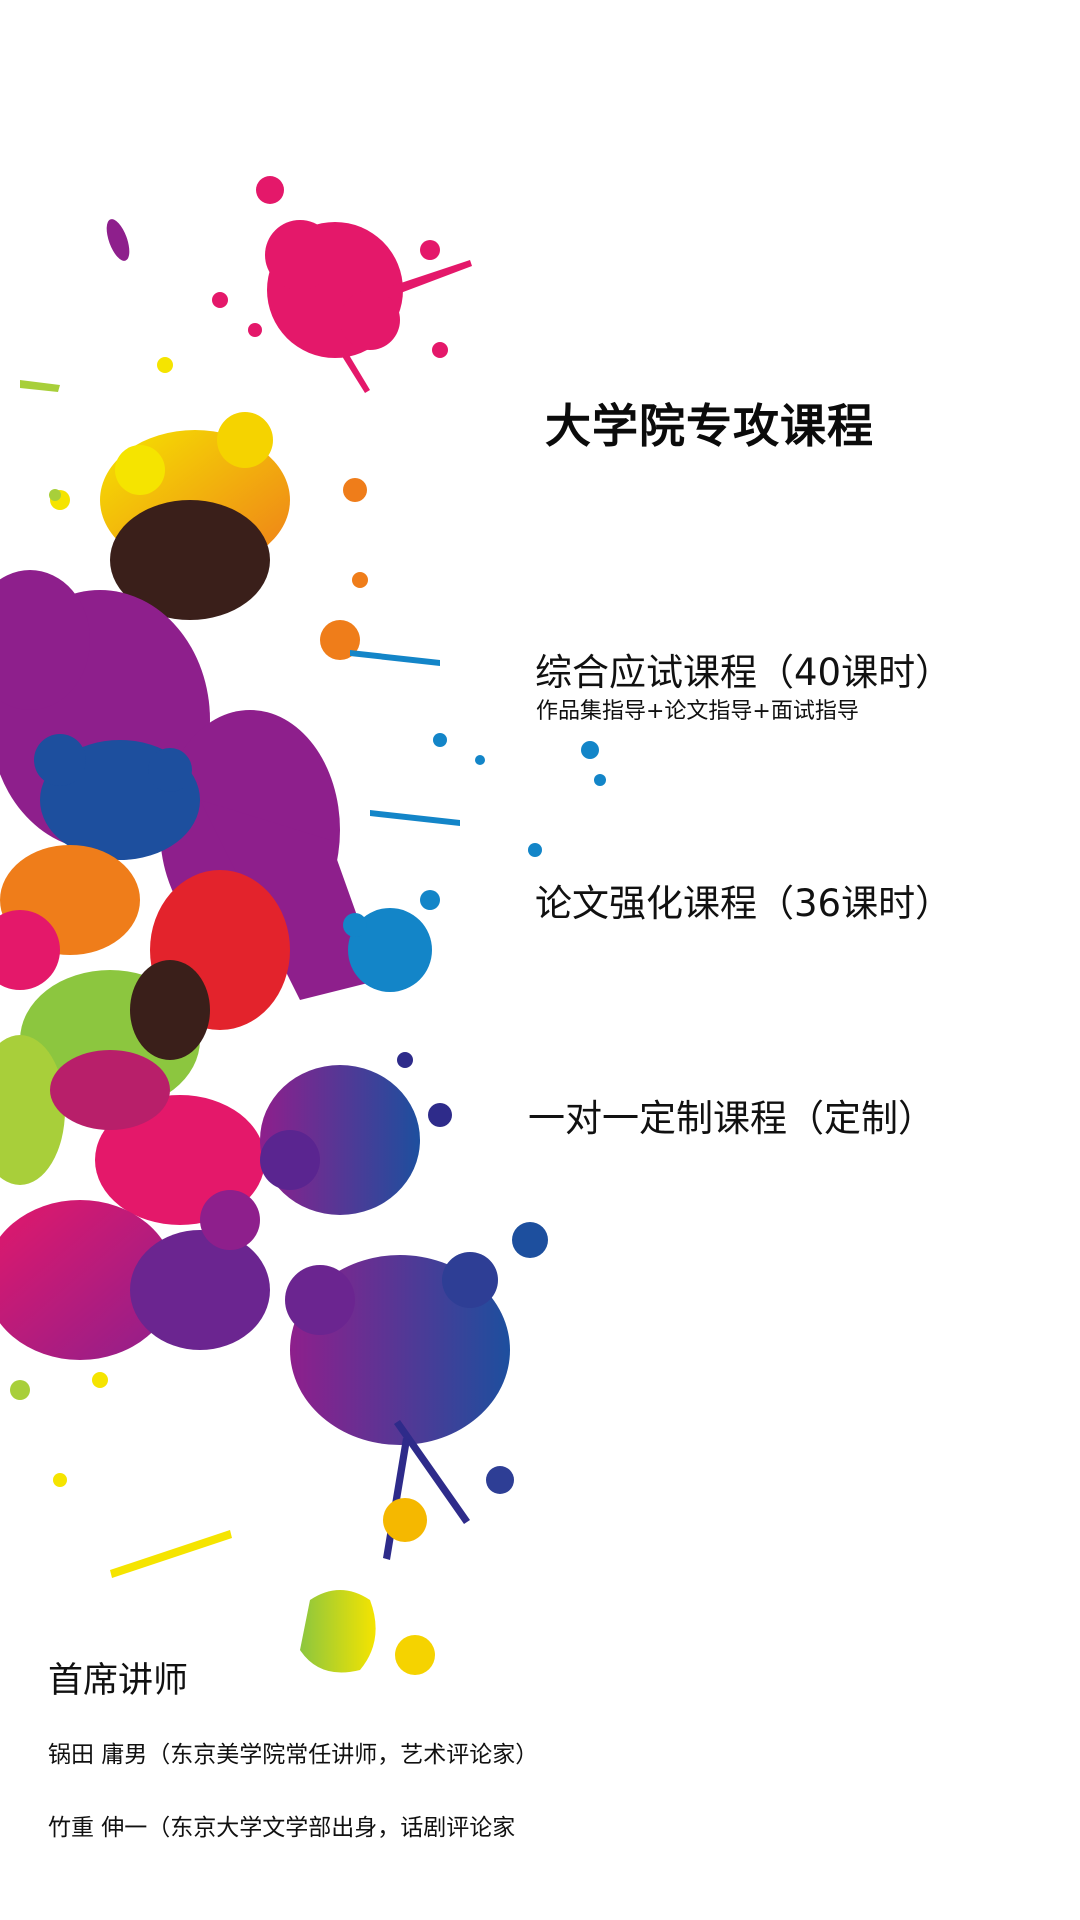 The image size is (1080, 1920). Describe the element at coordinates (289, 284) in the screenshot. I see `magenta-splash` at that location.